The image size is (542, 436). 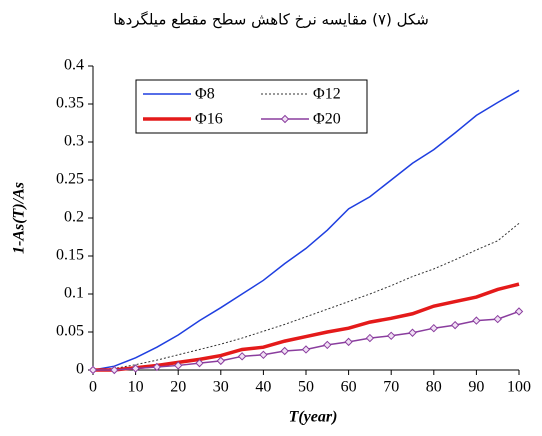 What do you see at coordinates (221, 387) in the screenshot?
I see `x-tick-label: 30` at bounding box center [221, 387].